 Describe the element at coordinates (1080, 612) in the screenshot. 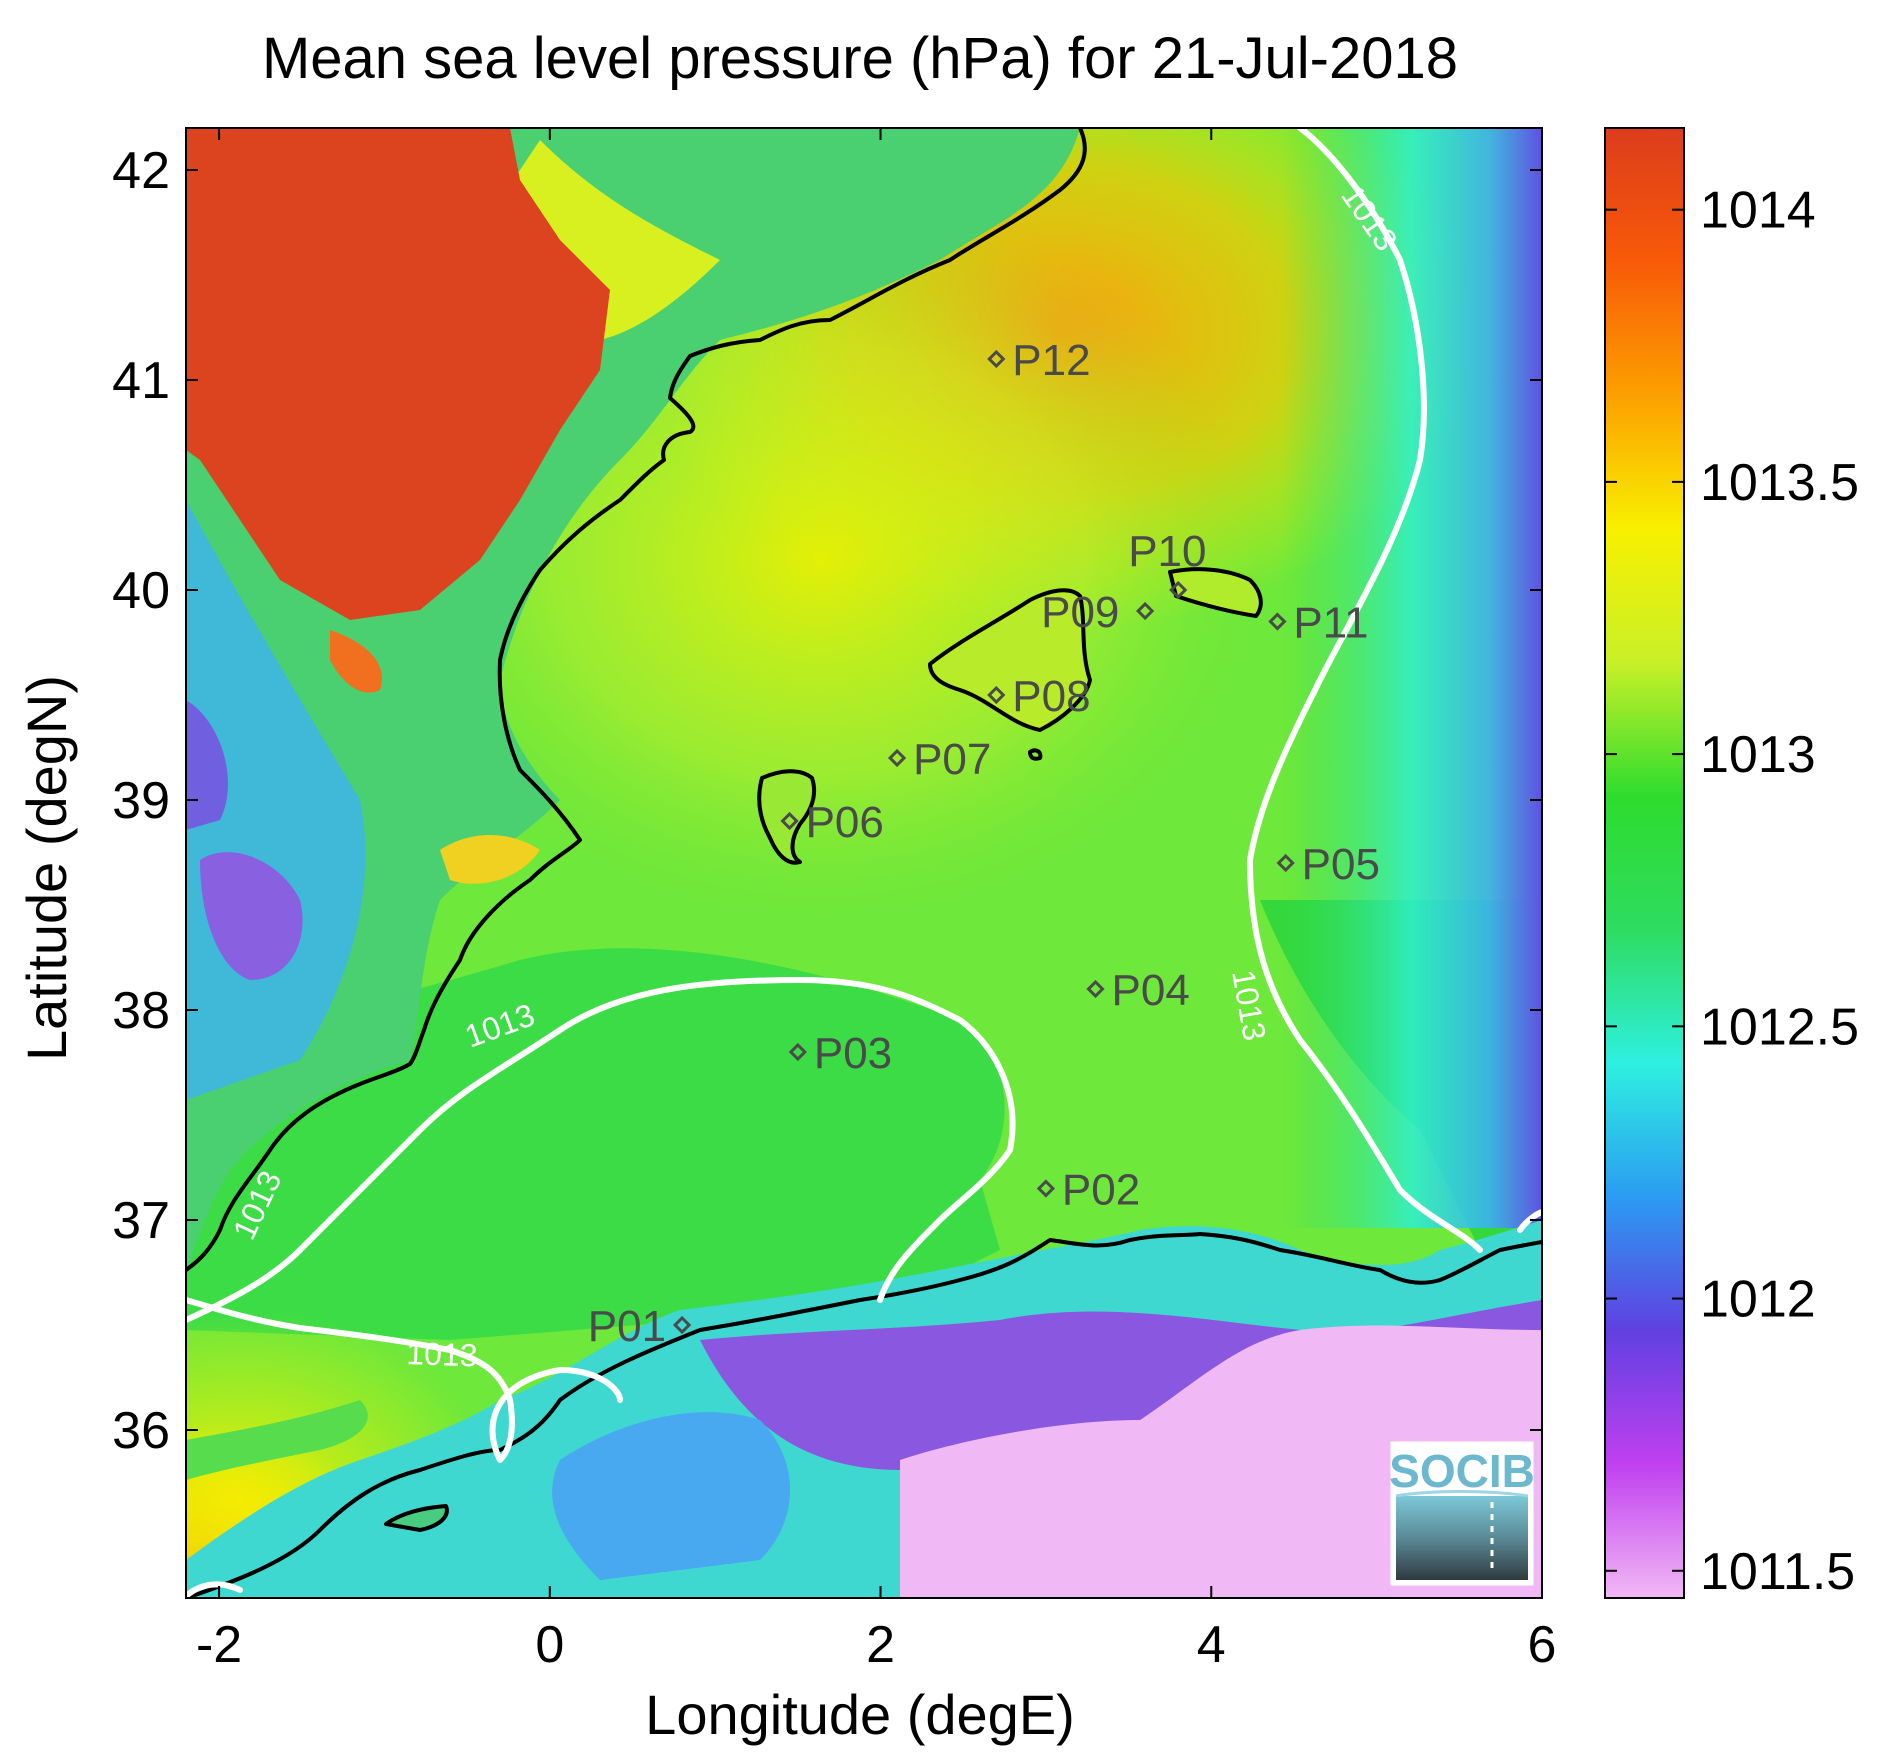

I see `station-label: P09` at that location.